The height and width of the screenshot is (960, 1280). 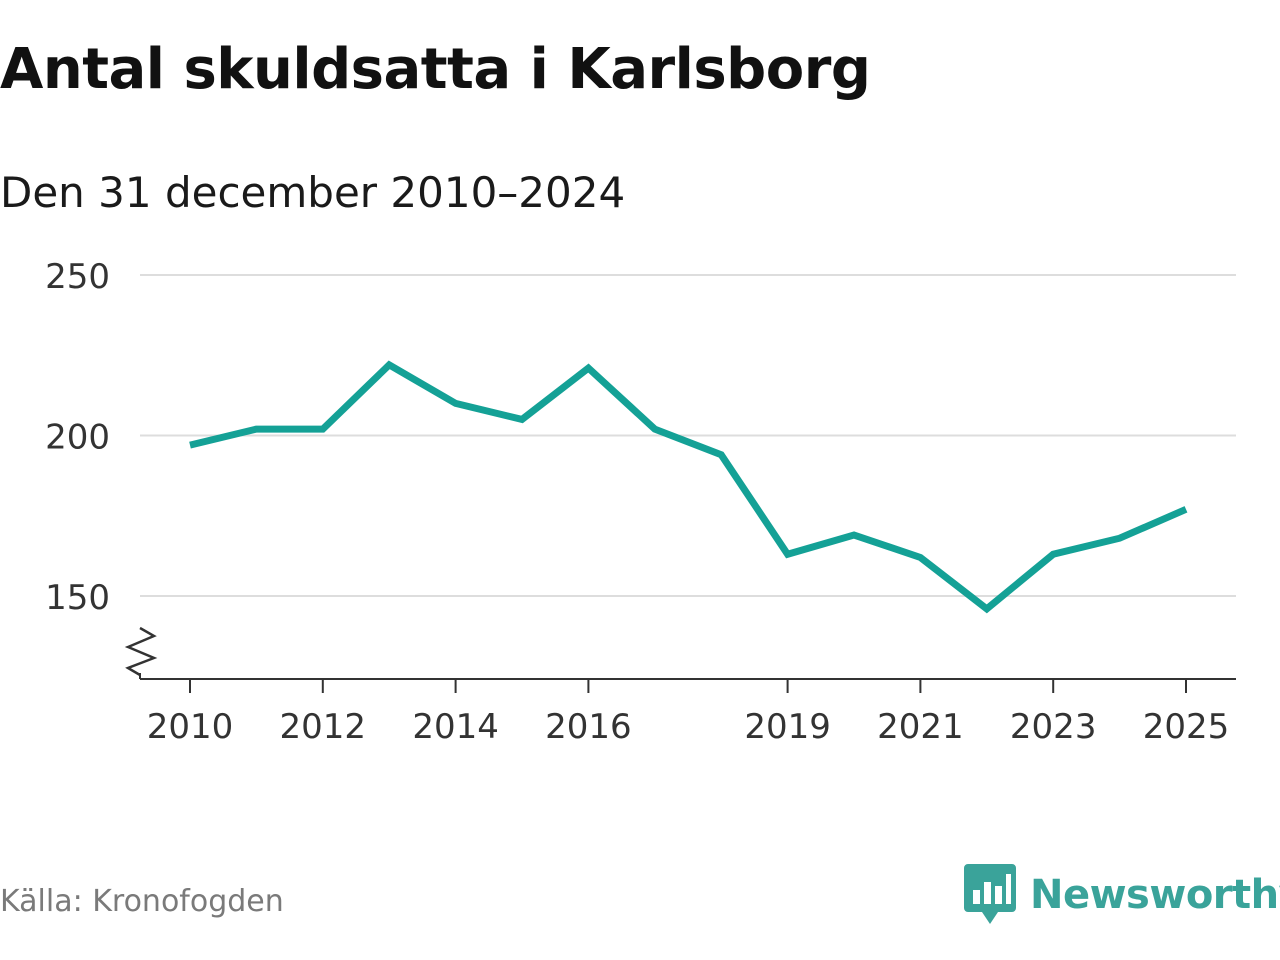 What do you see at coordinates (588, 727) in the screenshot?
I see `x-tick-label-2016: 2016` at bounding box center [588, 727].